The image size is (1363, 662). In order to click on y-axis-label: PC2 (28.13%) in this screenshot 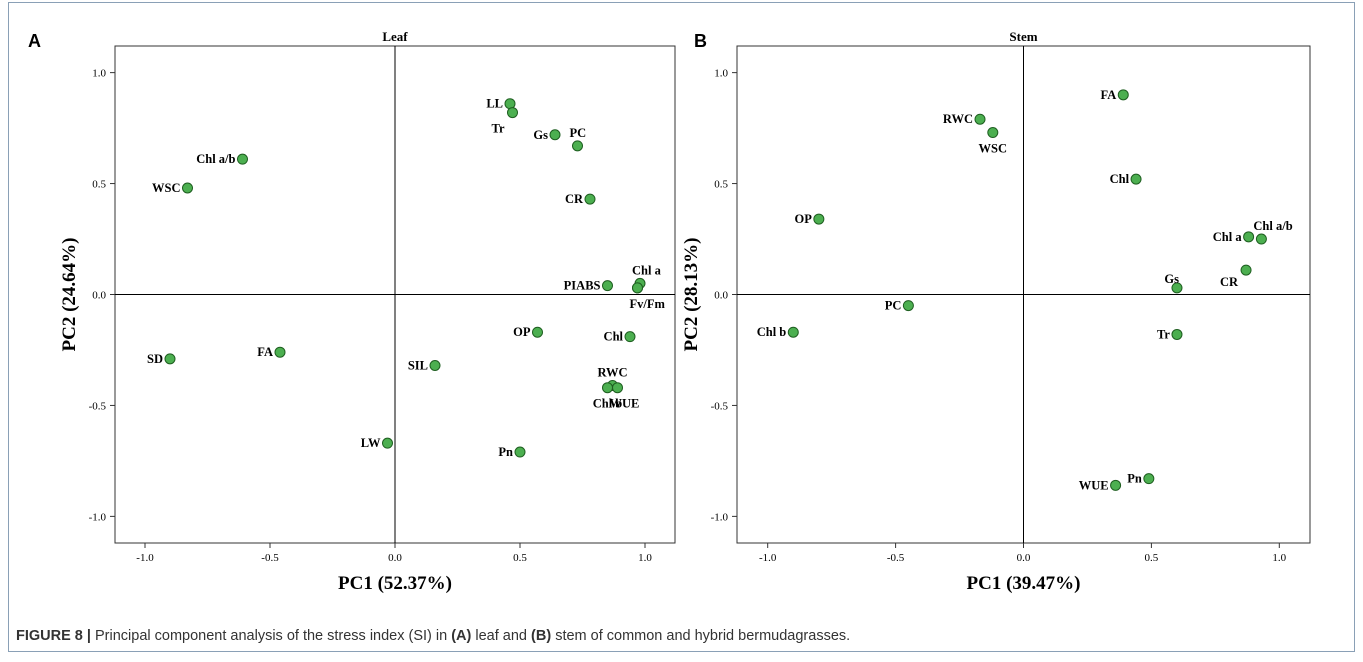, I will do `click(691, 295)`.